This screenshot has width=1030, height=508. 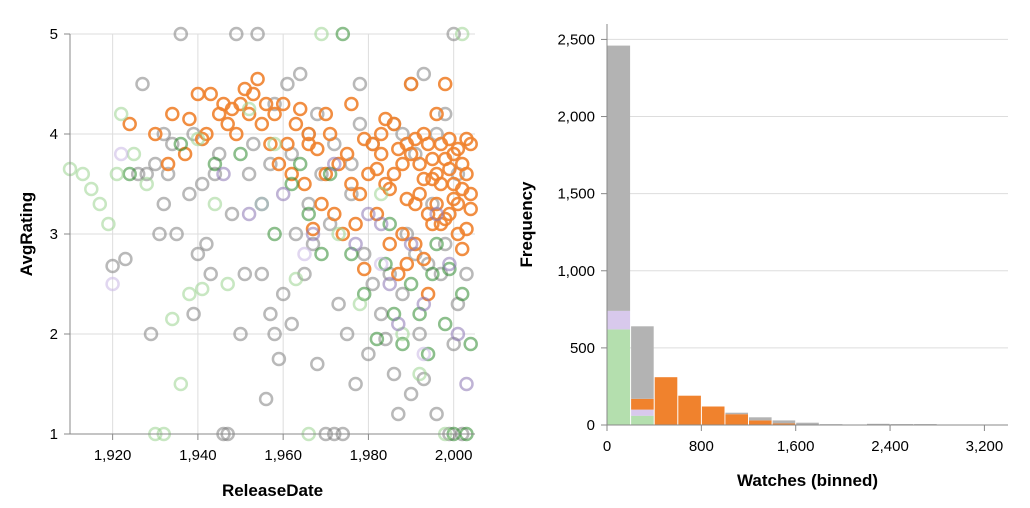 What do you see at coordinates (454, 455) in the screenshot?
I see `scatter-x-tick-label: 2,000` at bounding box center [454, 455].